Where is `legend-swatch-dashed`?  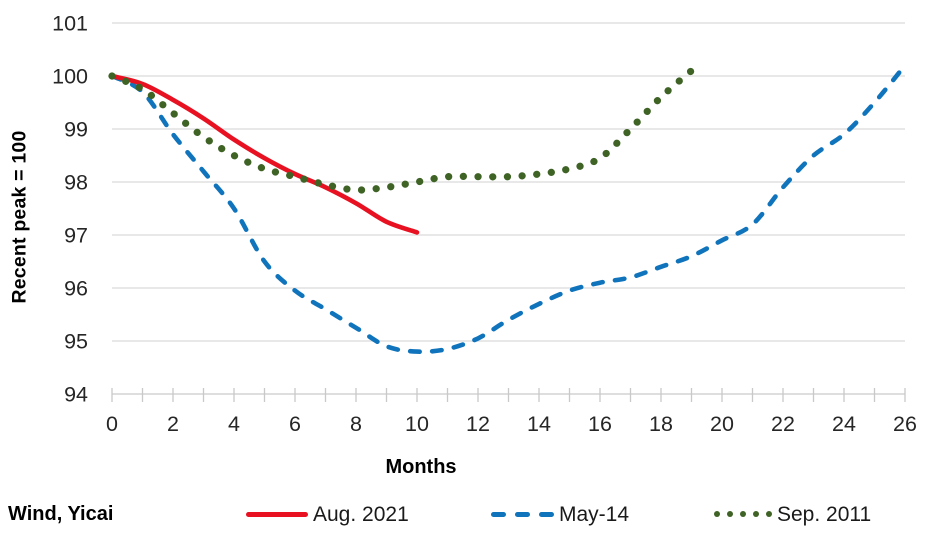
legend-swatch-dashed is located at coordinates (522, 514).